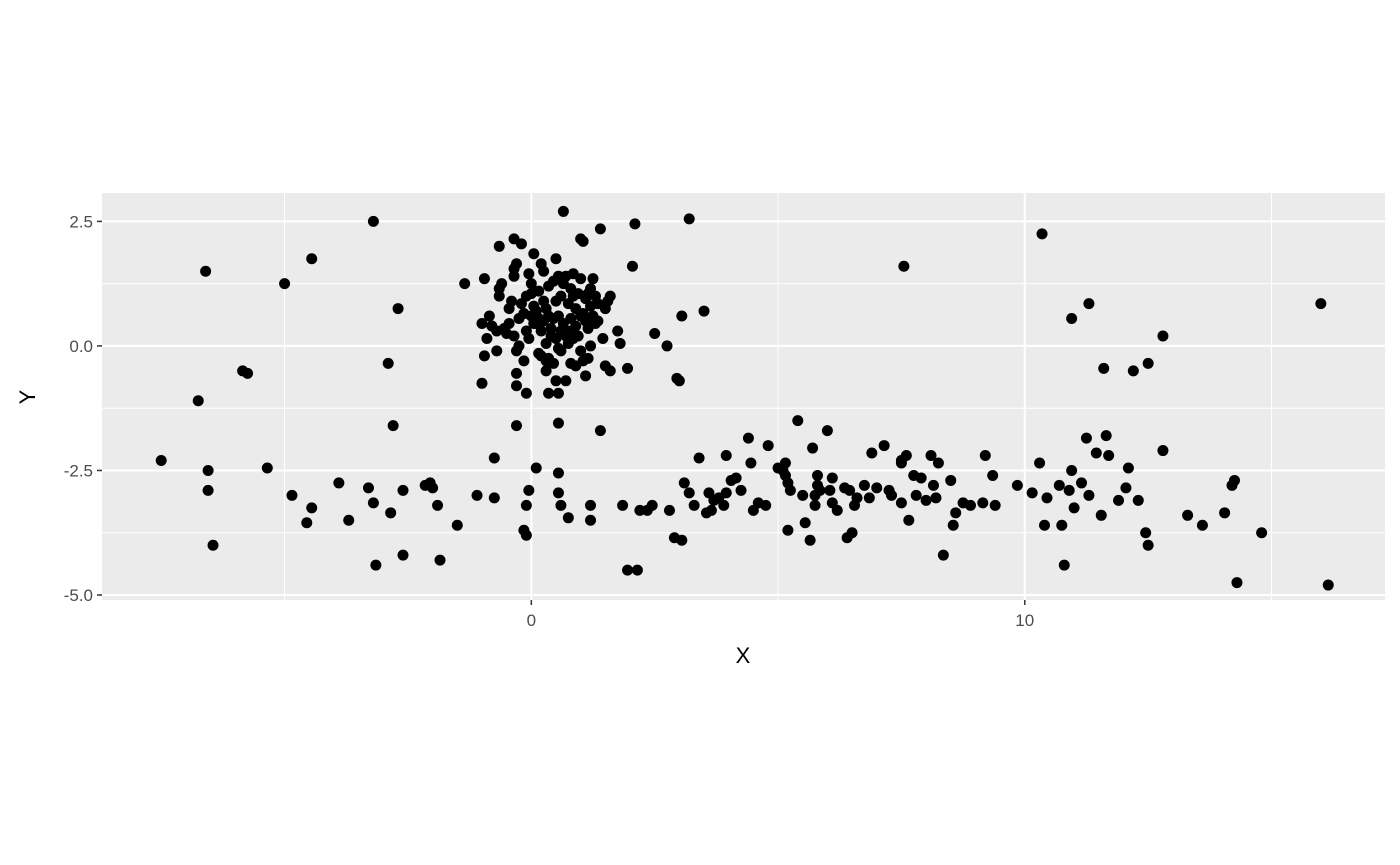 The image size is (1400, 865). I want to click on y-axis-ticks: 2.5 0.0 -2.5 -5.0, so click(83, 408).